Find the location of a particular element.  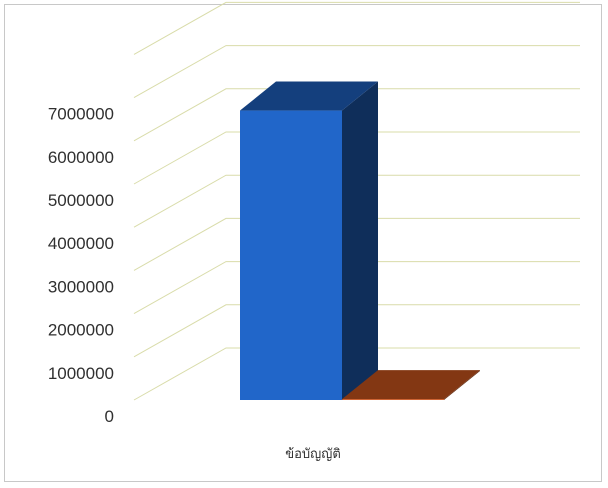

category-label: ข้อบัญญัติ is located at coordinates (313, 454).